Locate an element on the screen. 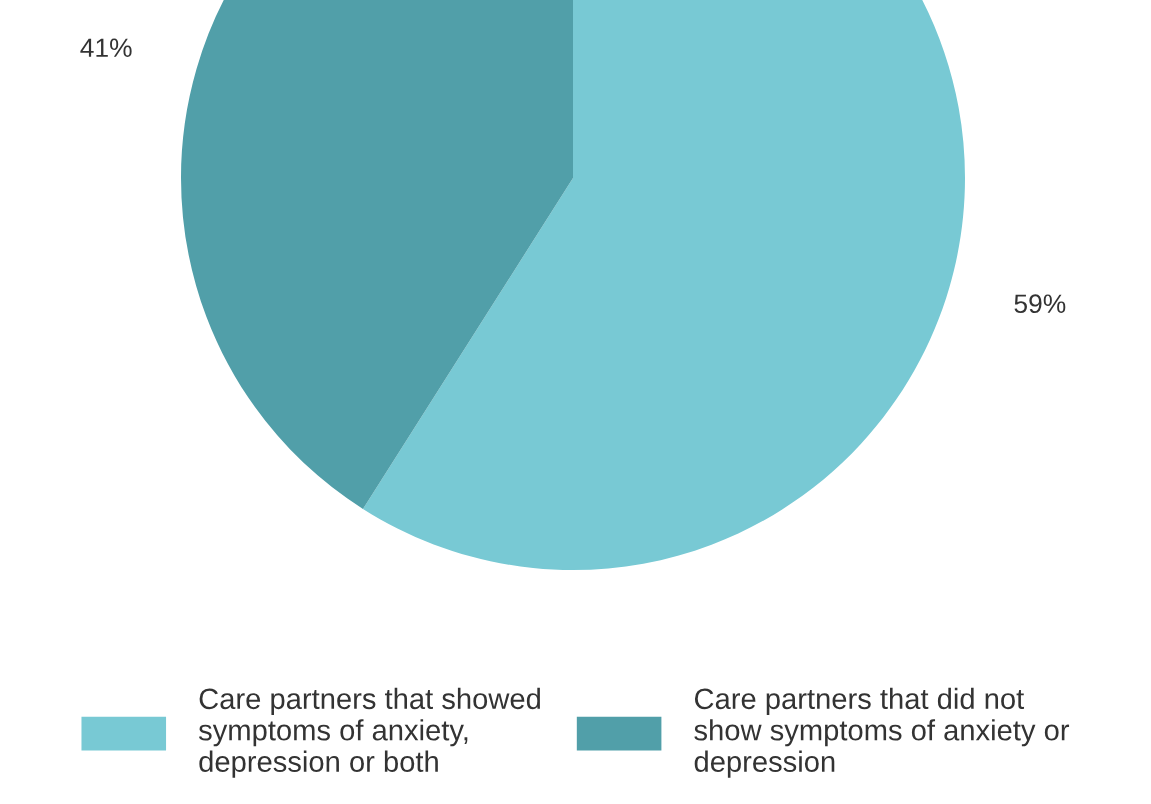 The width and height of the screenshot is (1151, 804). data-label: 41% is located at coordinates (106, 48).